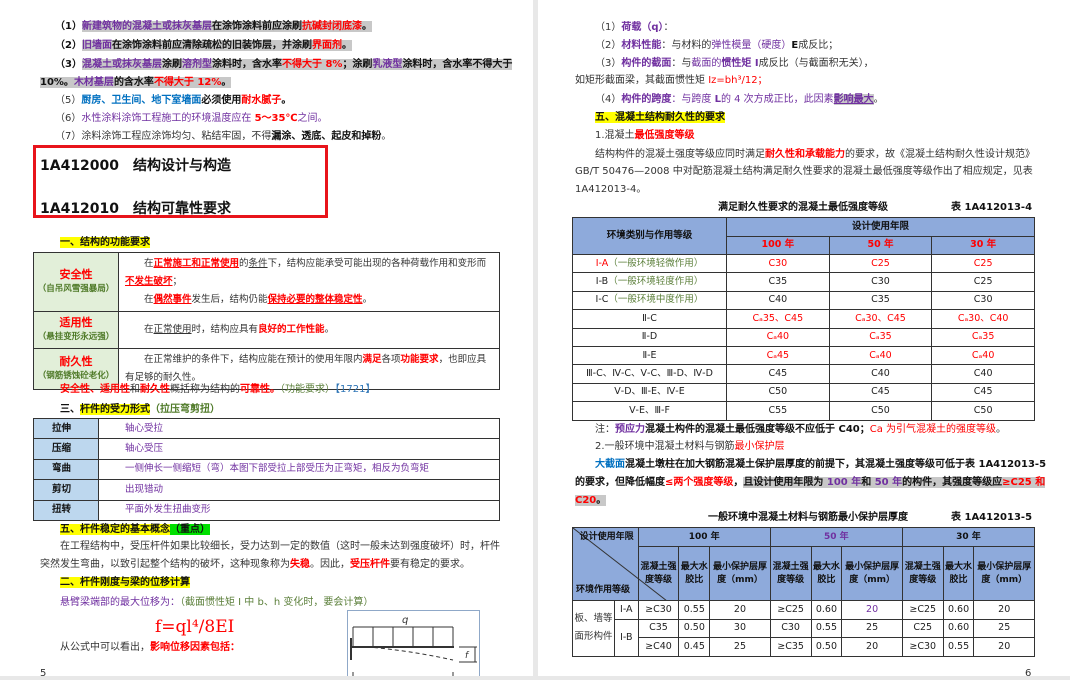 The width and height of the screenshot is (1070, 680). Describe the element at coordinates (778, 355) in the screenshot. I see `strength-grade-cell: Cₐ45` at that location.